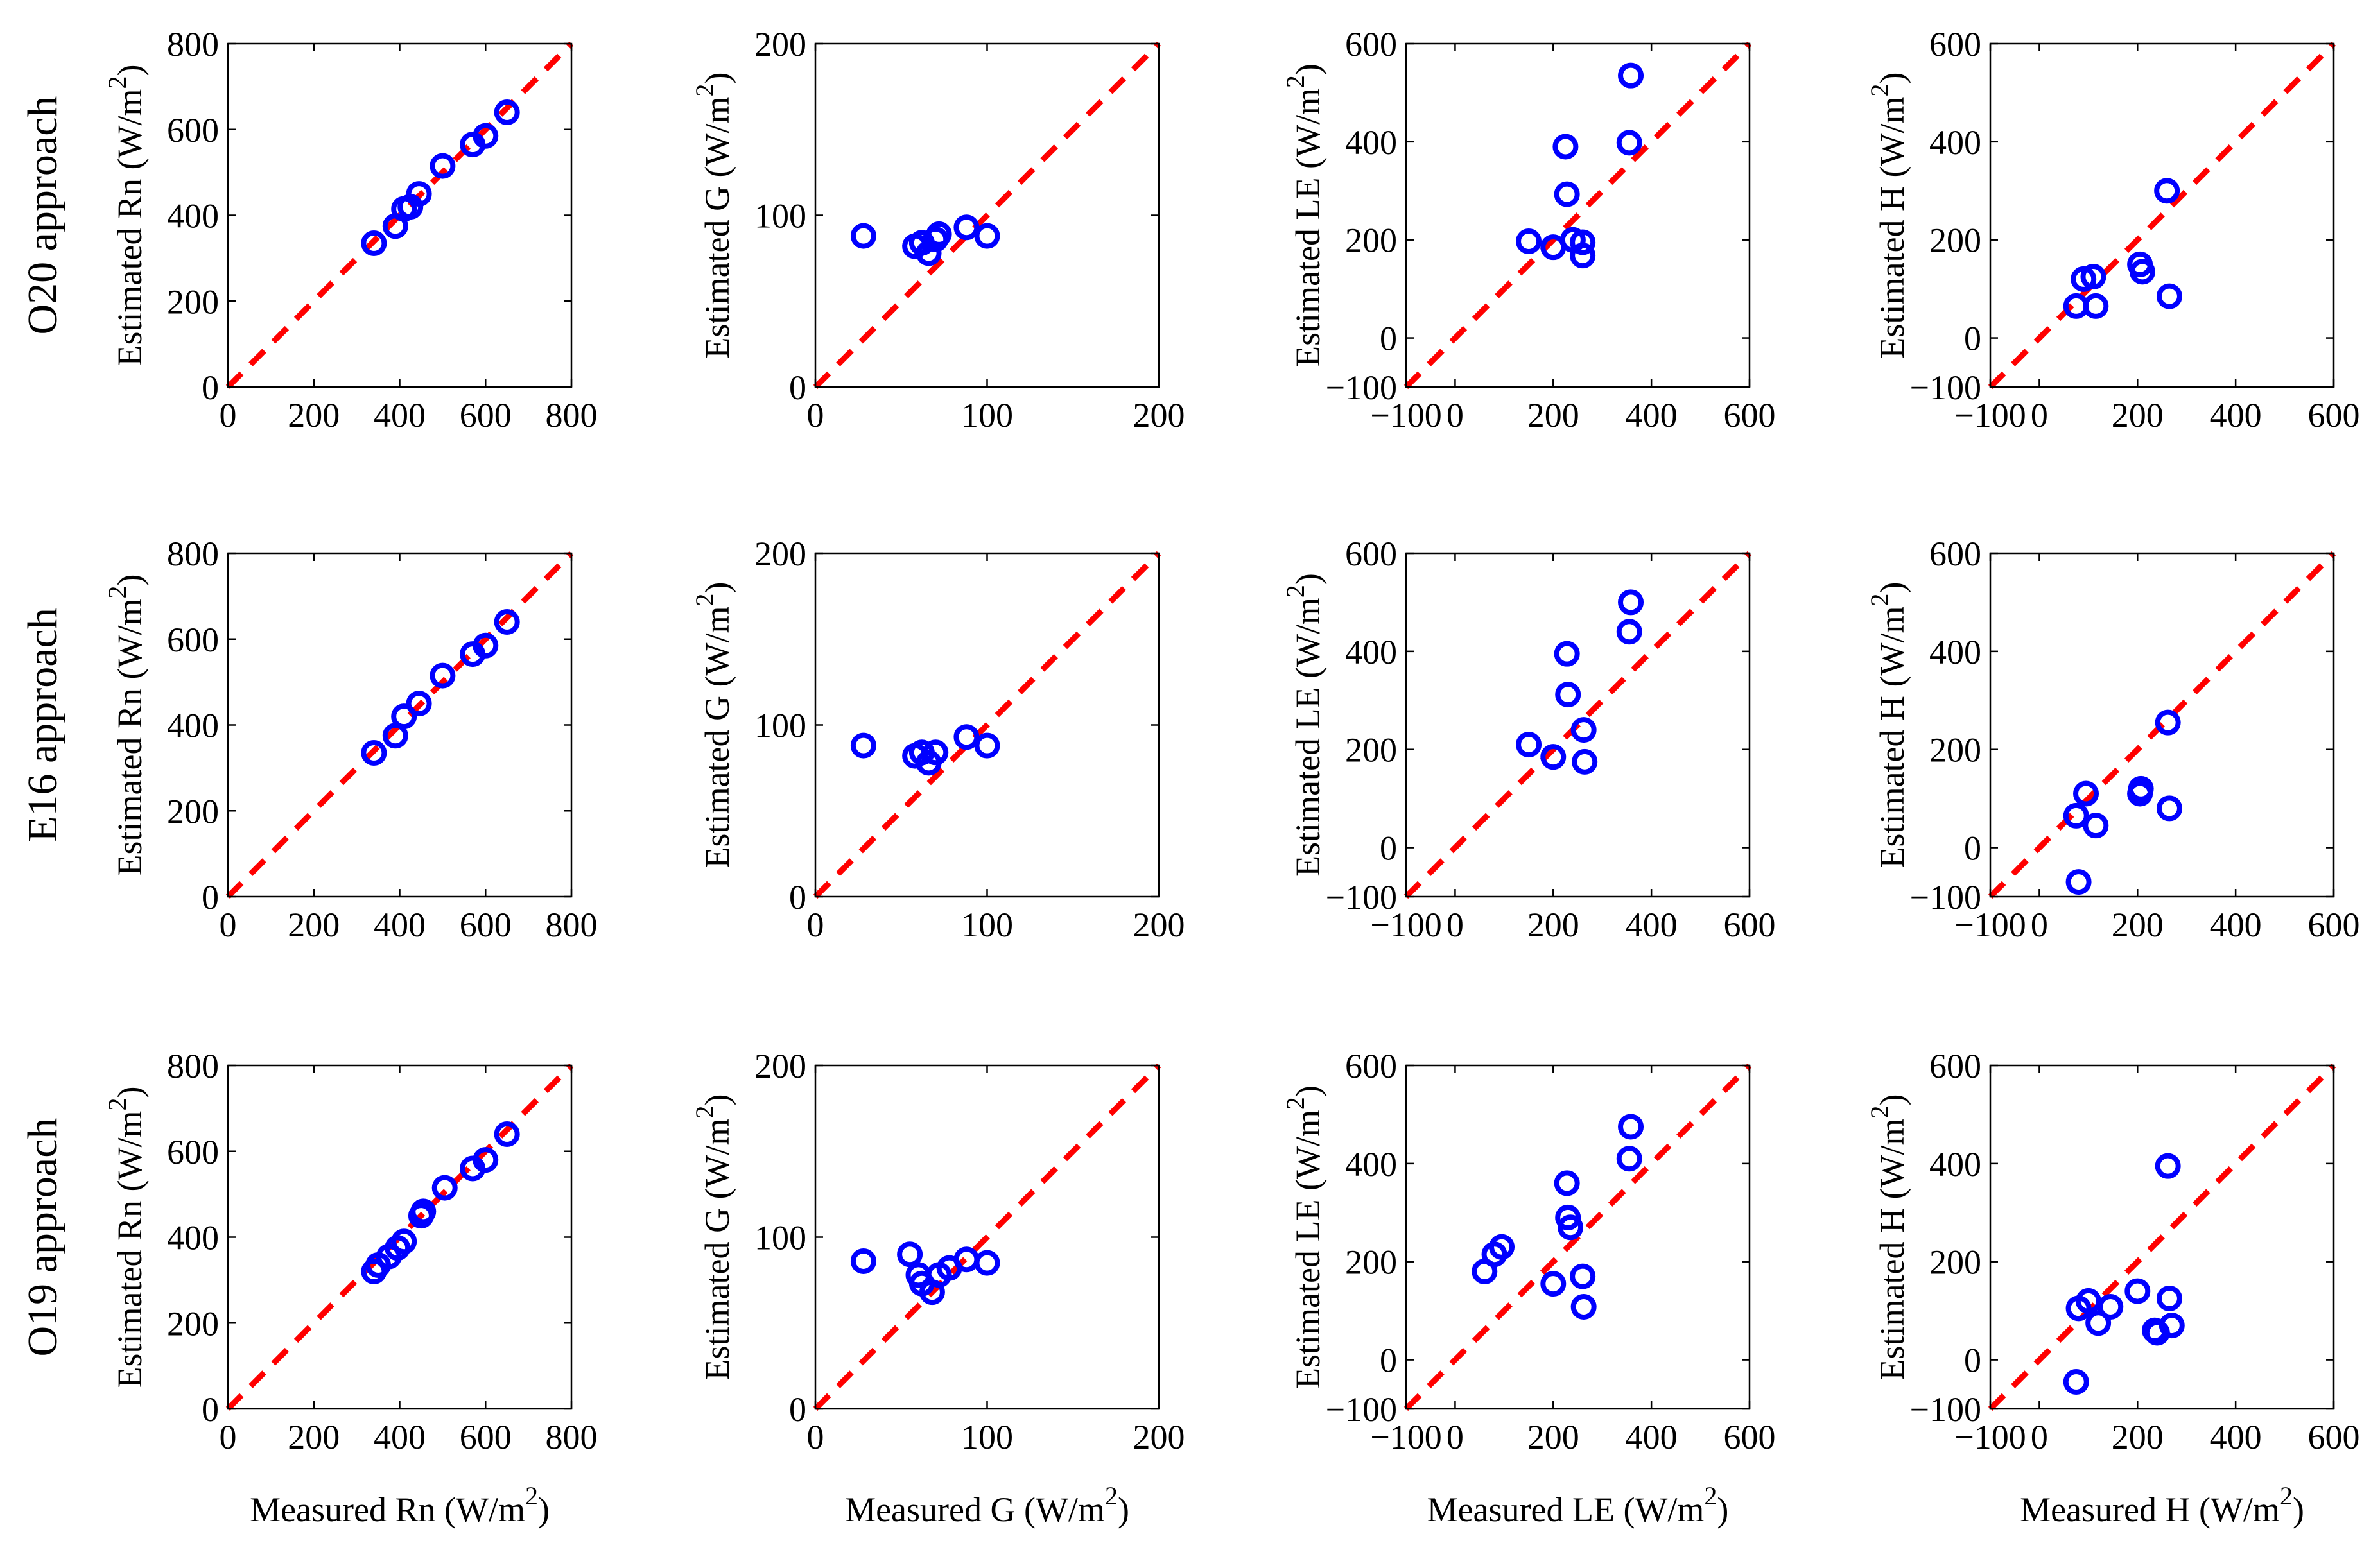 The height and width of the screenshot is (1543, 2380). What do you see at coordinates (42, 726) in the screenshot?
I see `row-labels: O20 approach E16 approach O19 approach` at bounding box center [42, 726].